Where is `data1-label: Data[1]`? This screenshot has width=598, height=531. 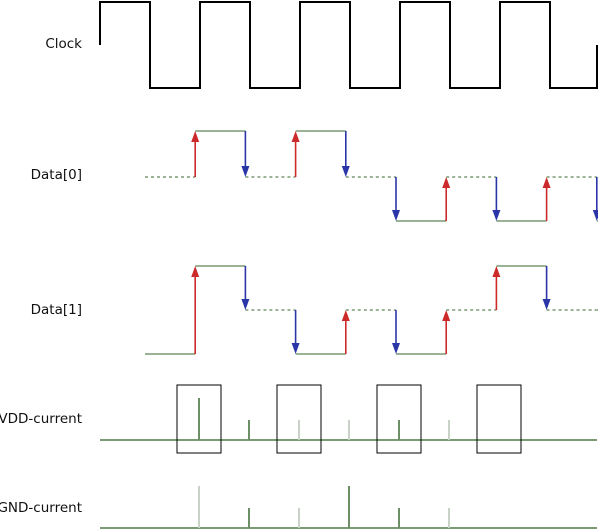
data1-label: Data[1] is located at coordinates (56, 310).